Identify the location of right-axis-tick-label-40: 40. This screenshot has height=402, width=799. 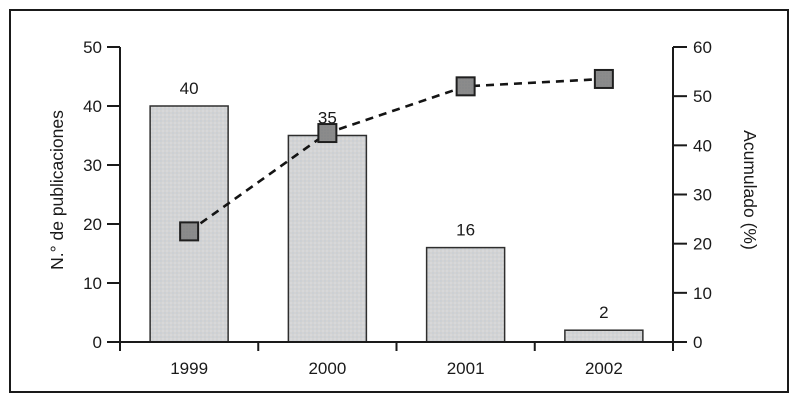
(702, 145).